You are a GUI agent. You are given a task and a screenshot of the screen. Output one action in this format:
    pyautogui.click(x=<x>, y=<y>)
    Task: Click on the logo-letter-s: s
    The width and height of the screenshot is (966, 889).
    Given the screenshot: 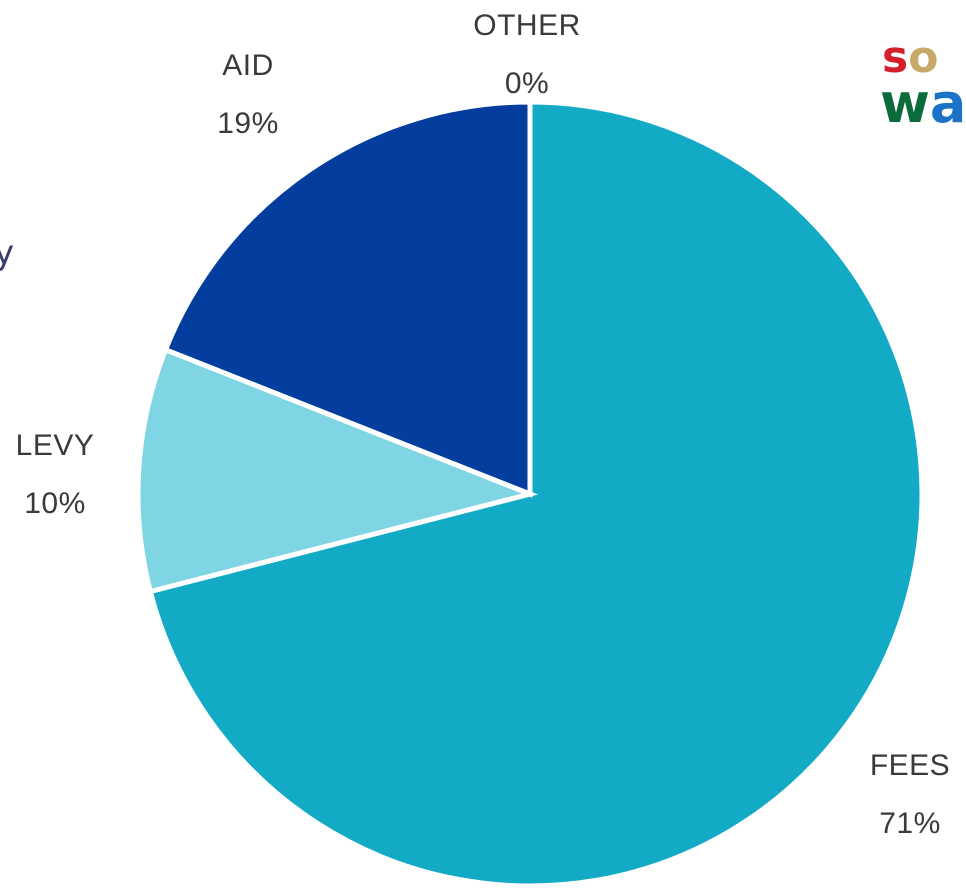 What is the action you would take?
    pyautogui.click(x=895, y=57)
    